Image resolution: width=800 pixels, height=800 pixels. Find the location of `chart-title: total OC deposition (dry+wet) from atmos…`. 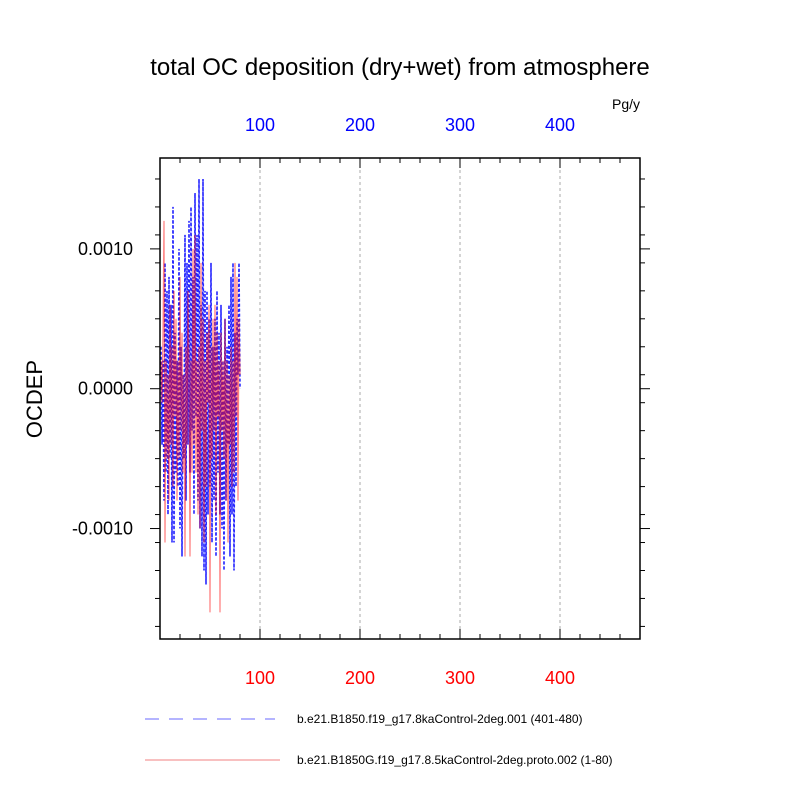

chart-title: total OC deposition (dry+wet) from atmos… is located at coordinates (400, 67).